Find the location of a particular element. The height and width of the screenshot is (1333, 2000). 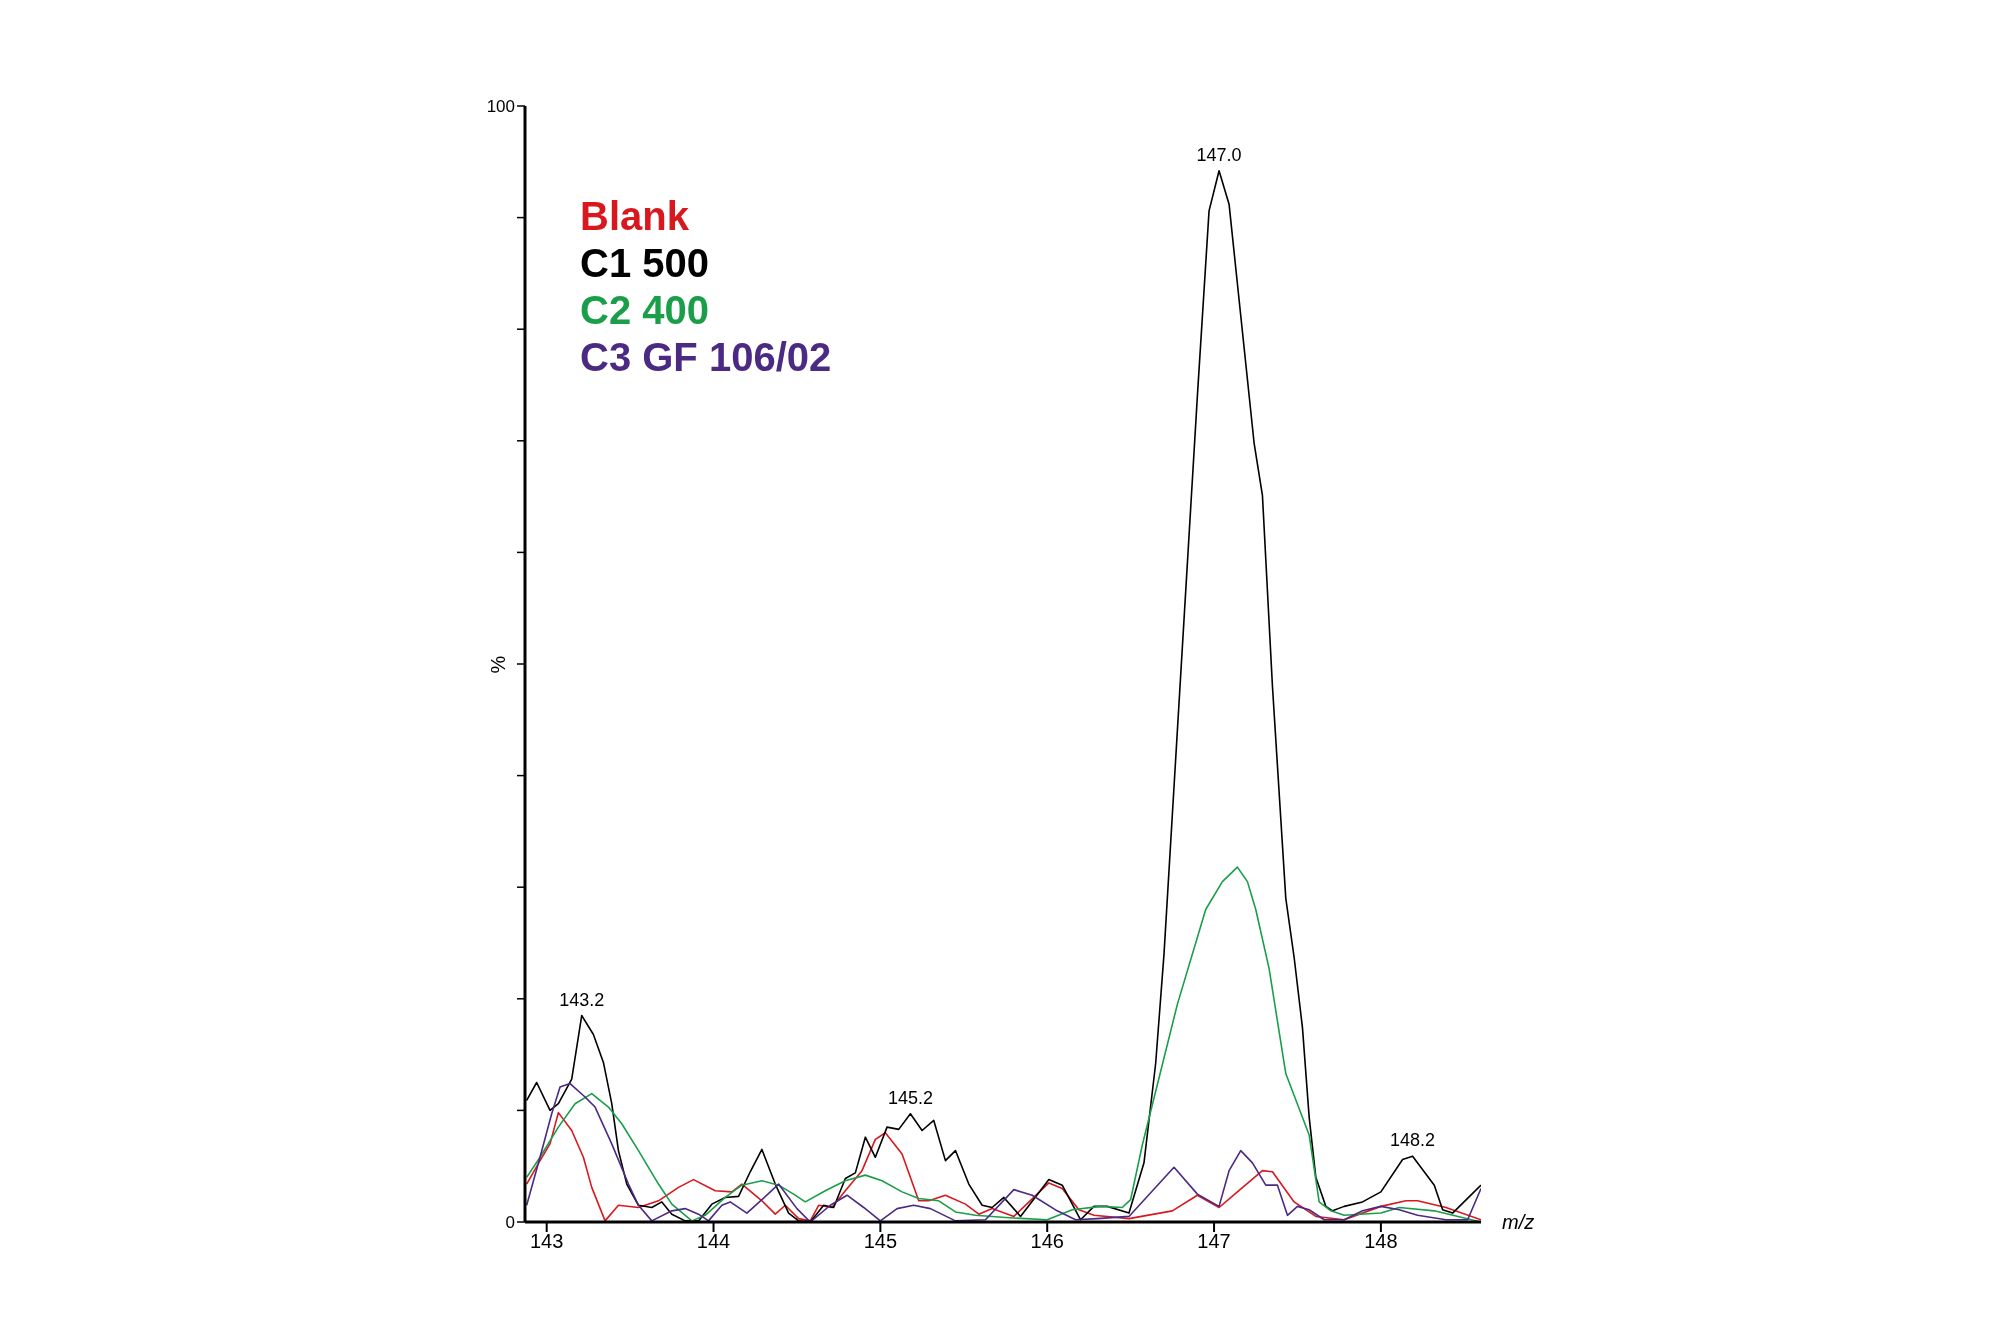

annotation: 143.2 is located at coordinates (582, 999).